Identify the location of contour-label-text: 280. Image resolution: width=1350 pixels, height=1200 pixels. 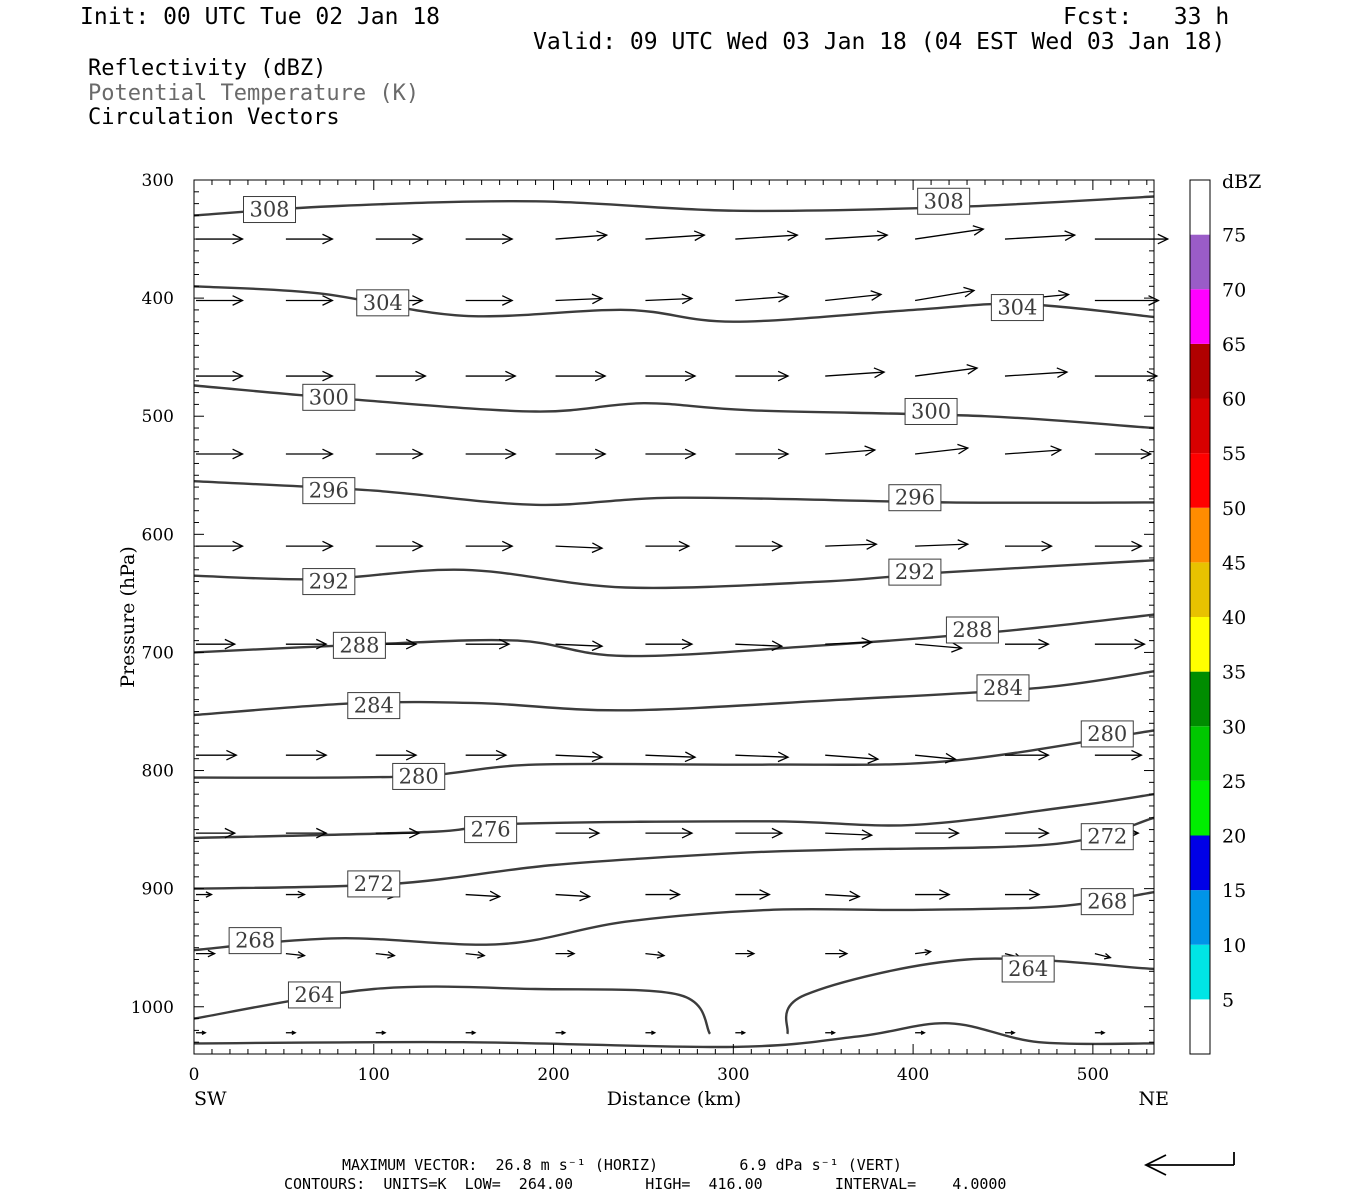
(419, 776).